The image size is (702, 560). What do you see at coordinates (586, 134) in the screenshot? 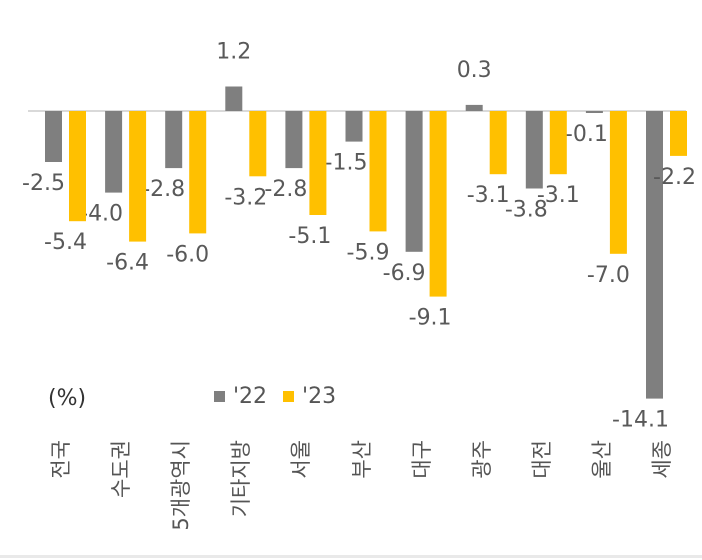
I see `data-label-22-9: -0.1` at bounding box center [586, 134].